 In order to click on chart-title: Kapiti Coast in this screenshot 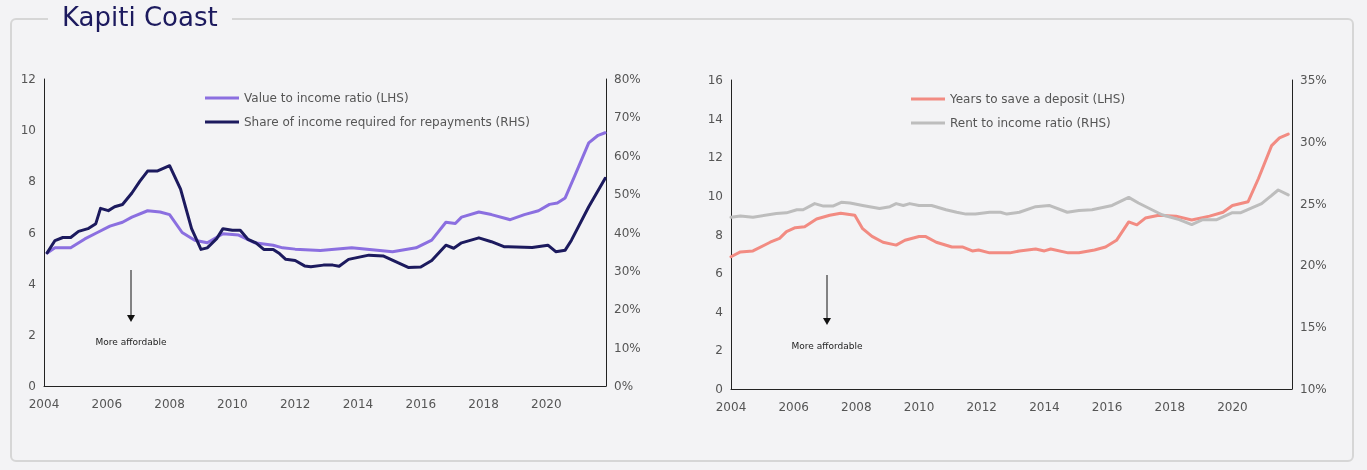, I will do `click(140, 17)`.